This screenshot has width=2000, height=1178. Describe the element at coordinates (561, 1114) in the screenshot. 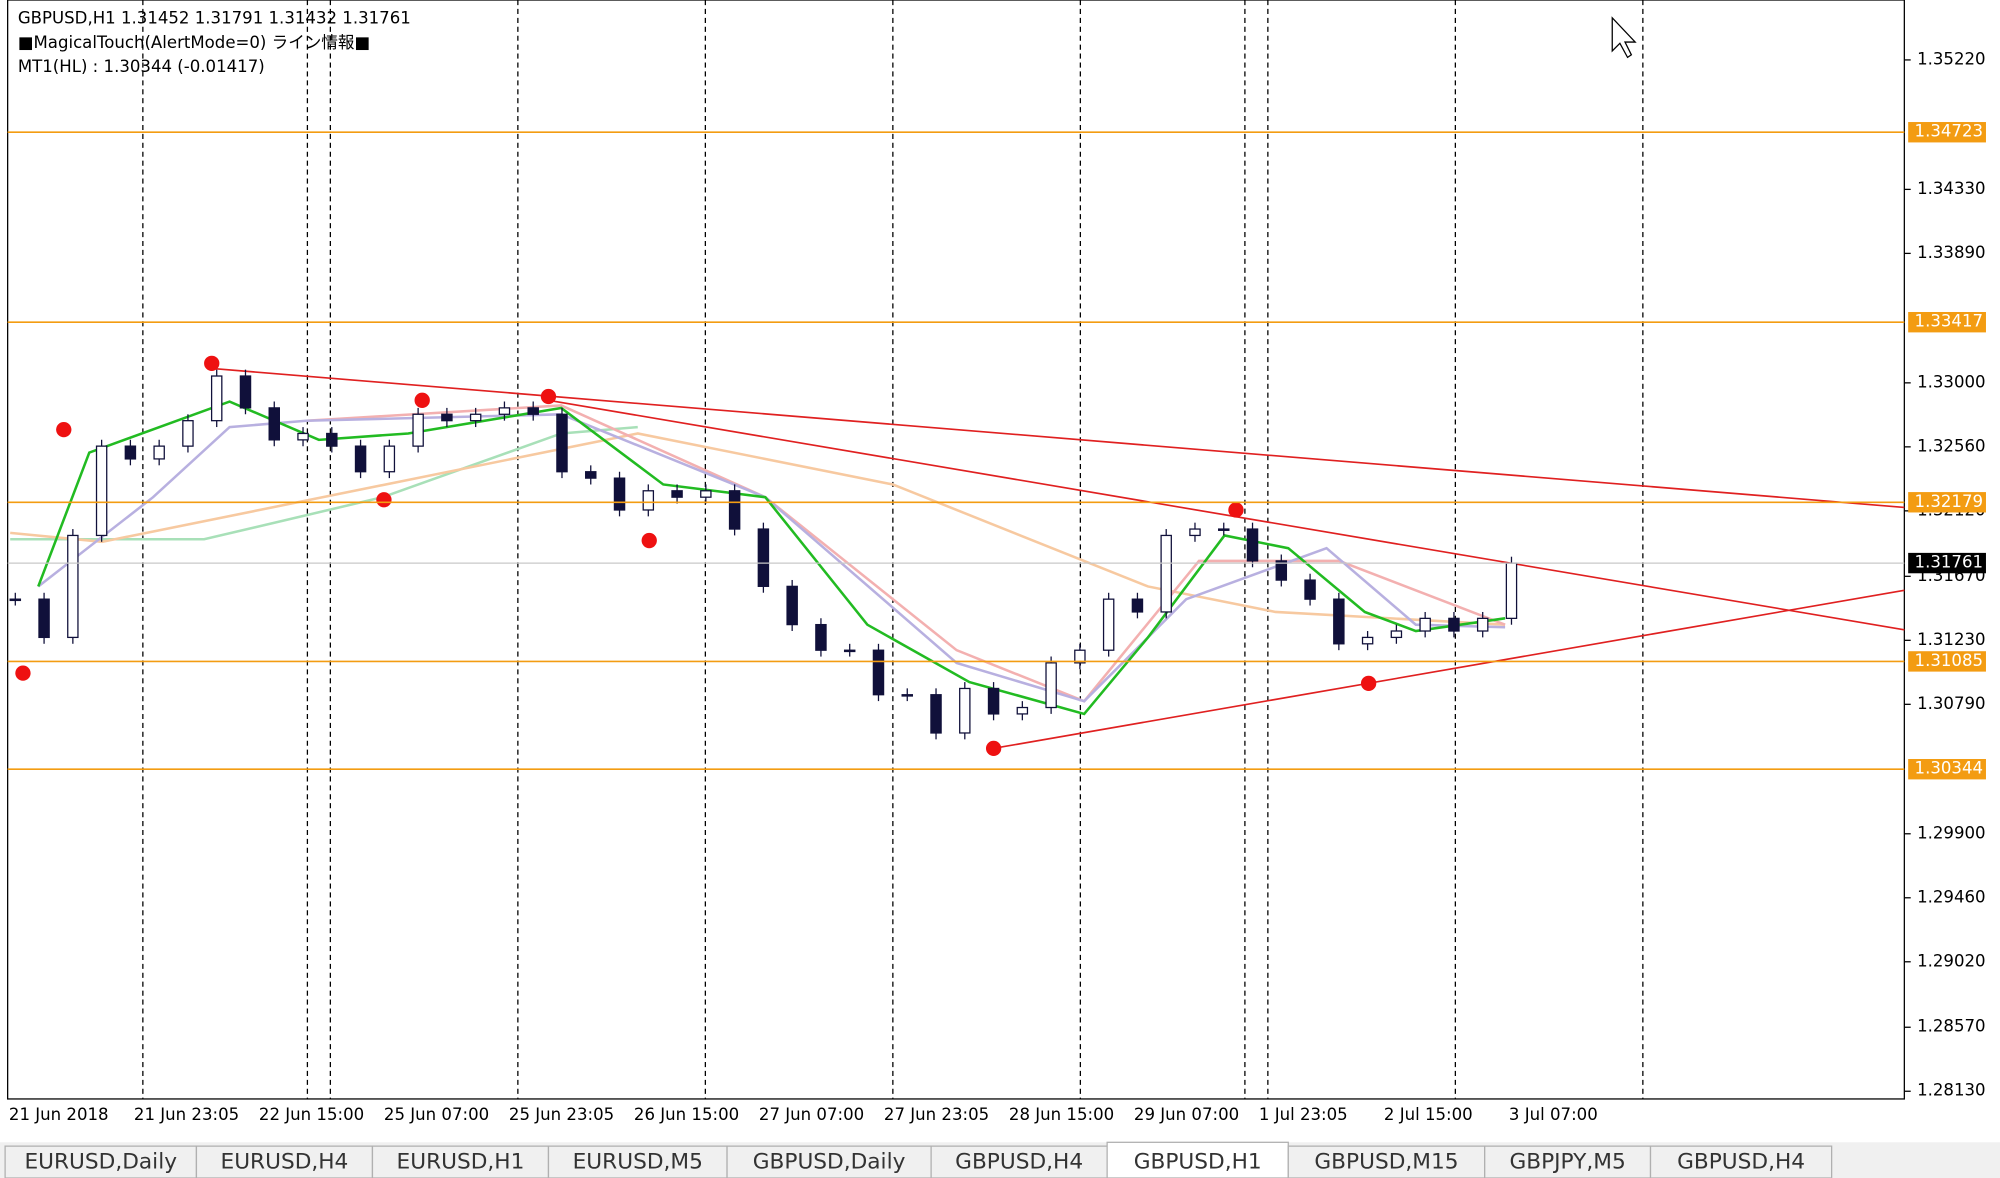

I see `x-tick-label: 25 Jun 23:05` at that location.